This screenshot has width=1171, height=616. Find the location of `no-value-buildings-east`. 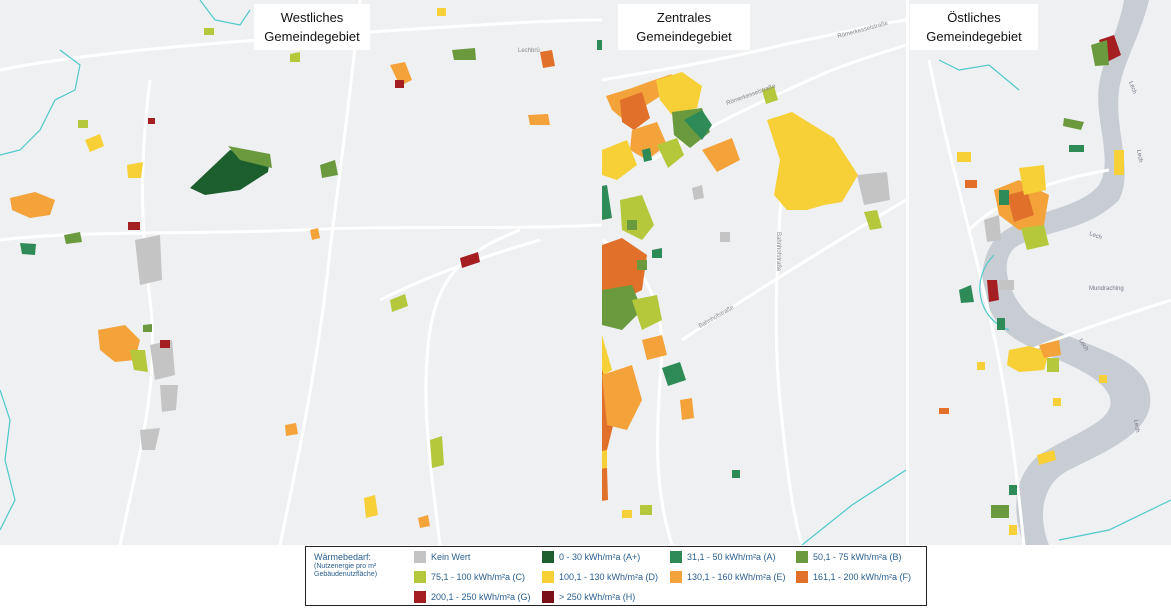

no-value-buildings-east is located at coordinates (999, 252).